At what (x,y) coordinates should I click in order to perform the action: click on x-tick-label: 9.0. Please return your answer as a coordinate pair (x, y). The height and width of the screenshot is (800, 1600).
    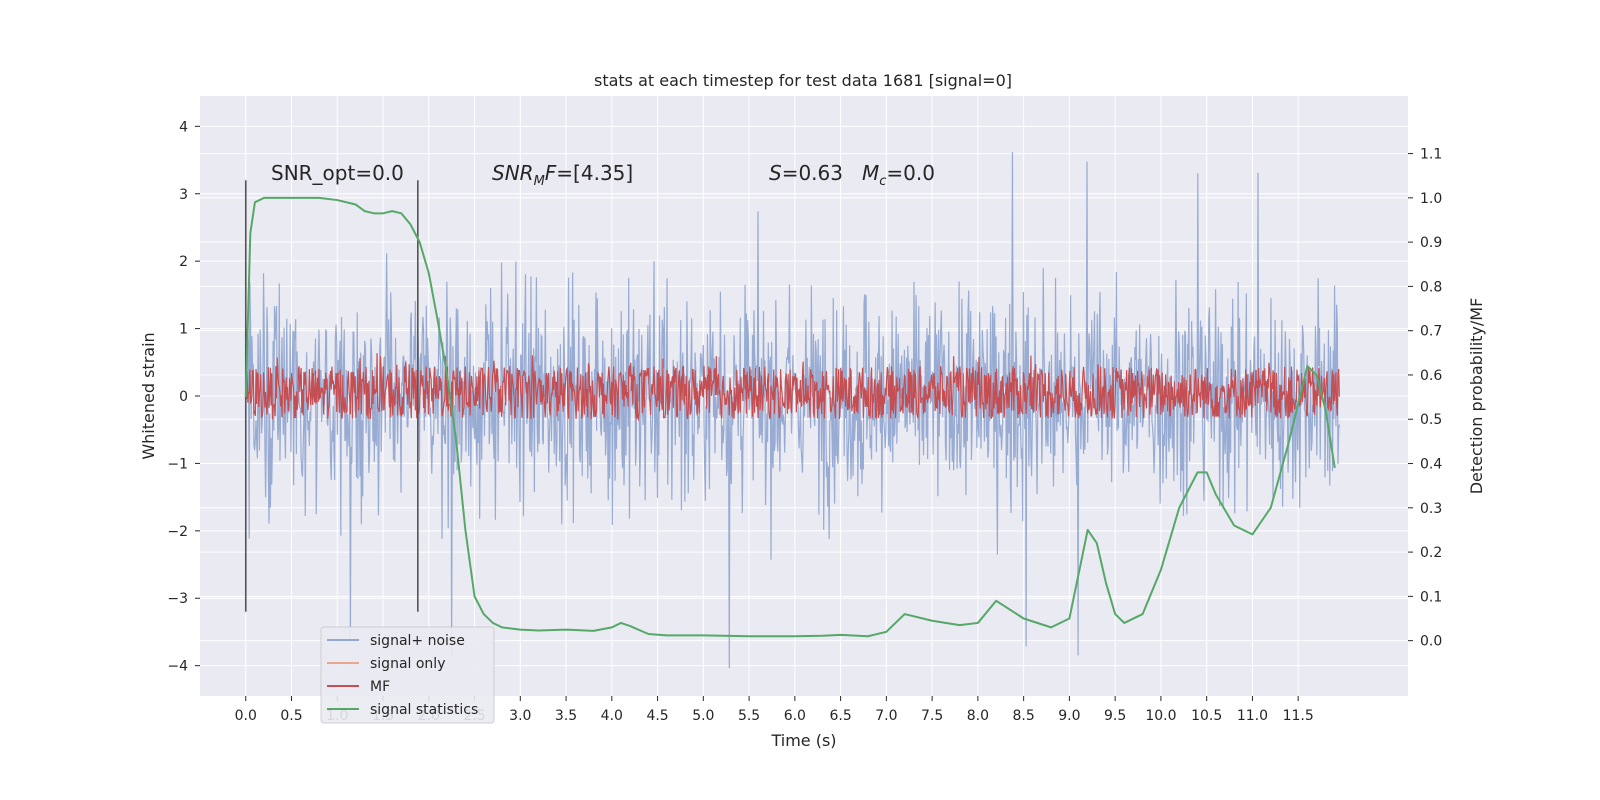
    Looking at the image, I should click on (1069, 716).